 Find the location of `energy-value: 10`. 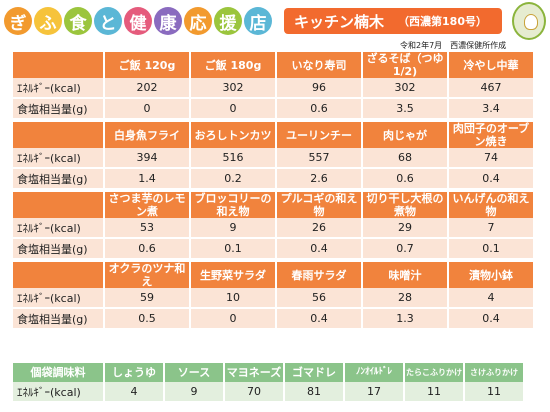

energy-value: 10 is located at coordinates (233, 298).